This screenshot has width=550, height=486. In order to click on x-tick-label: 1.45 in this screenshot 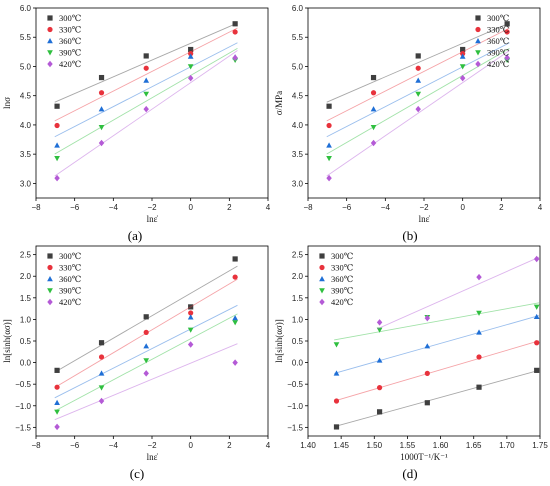, I will do `click(341, 445)`.